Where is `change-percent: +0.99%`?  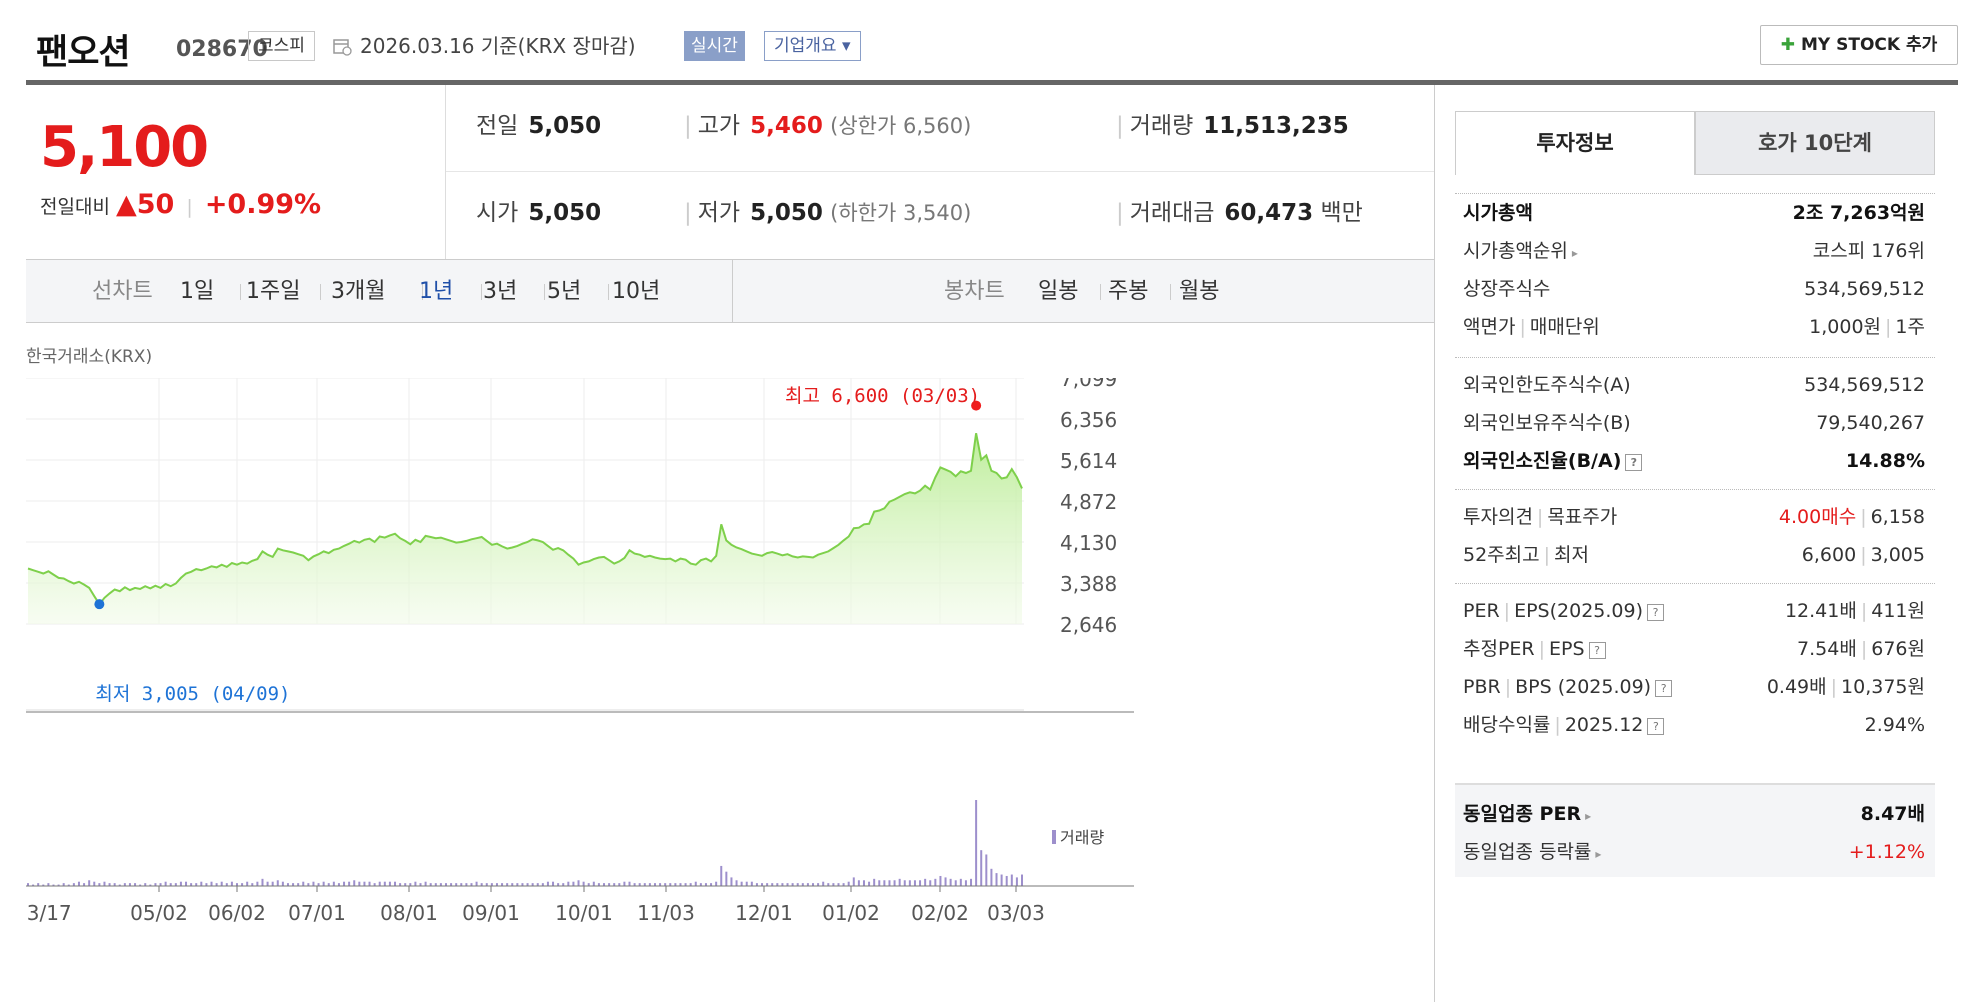 change-percent: +0.99% is located at coordinates (263, 204).